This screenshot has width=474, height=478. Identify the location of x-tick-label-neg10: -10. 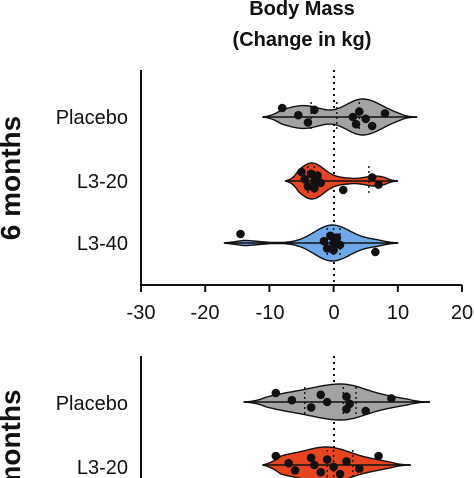
(270, 313).